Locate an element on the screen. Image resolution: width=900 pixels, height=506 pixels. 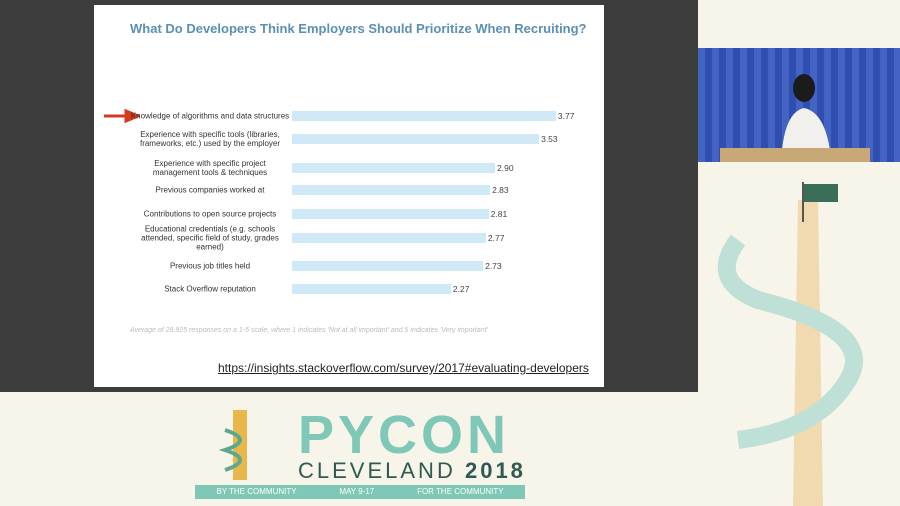
city: CLEVELAND 2018 is located at coordinates (412, 471).